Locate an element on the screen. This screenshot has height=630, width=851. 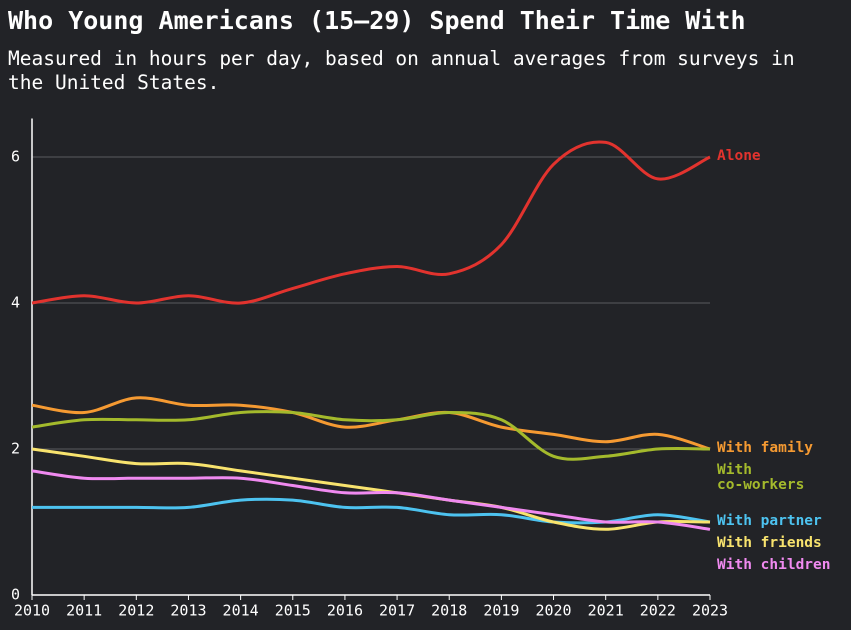
x-tick-label: 2014 is located at coordinates (241, 611).